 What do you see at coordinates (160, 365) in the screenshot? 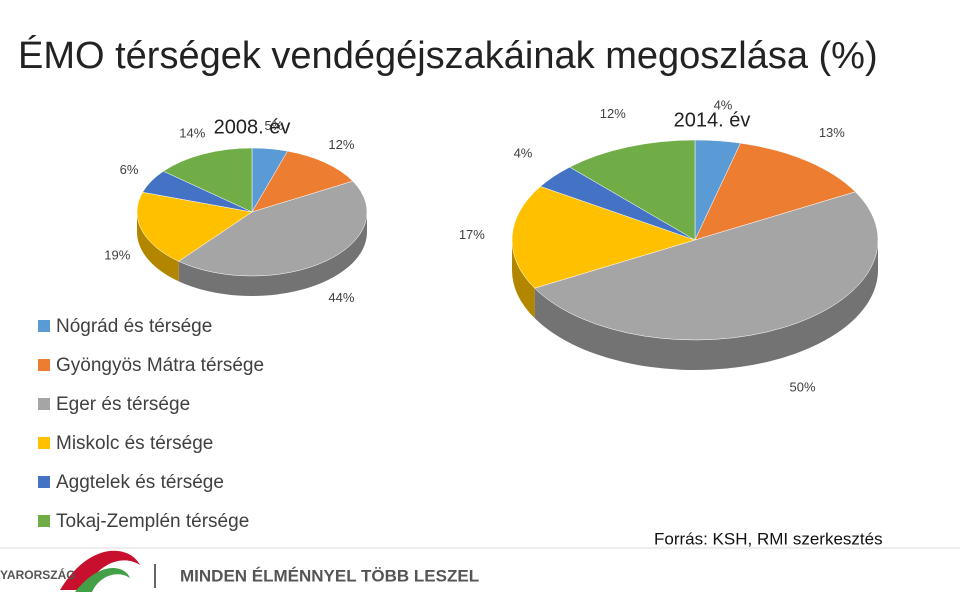
I see `legend-label: Gyöngyös Mátra térsége` at bounding box center [160, 365].